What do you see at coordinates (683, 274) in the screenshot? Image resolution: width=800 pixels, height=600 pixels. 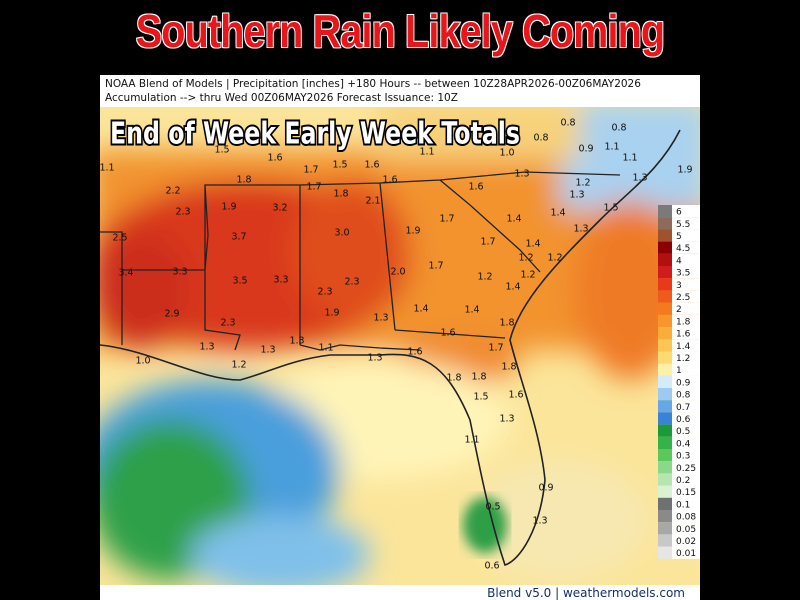 I see `legend-label: 3.5` at bounding box center [683, 274].